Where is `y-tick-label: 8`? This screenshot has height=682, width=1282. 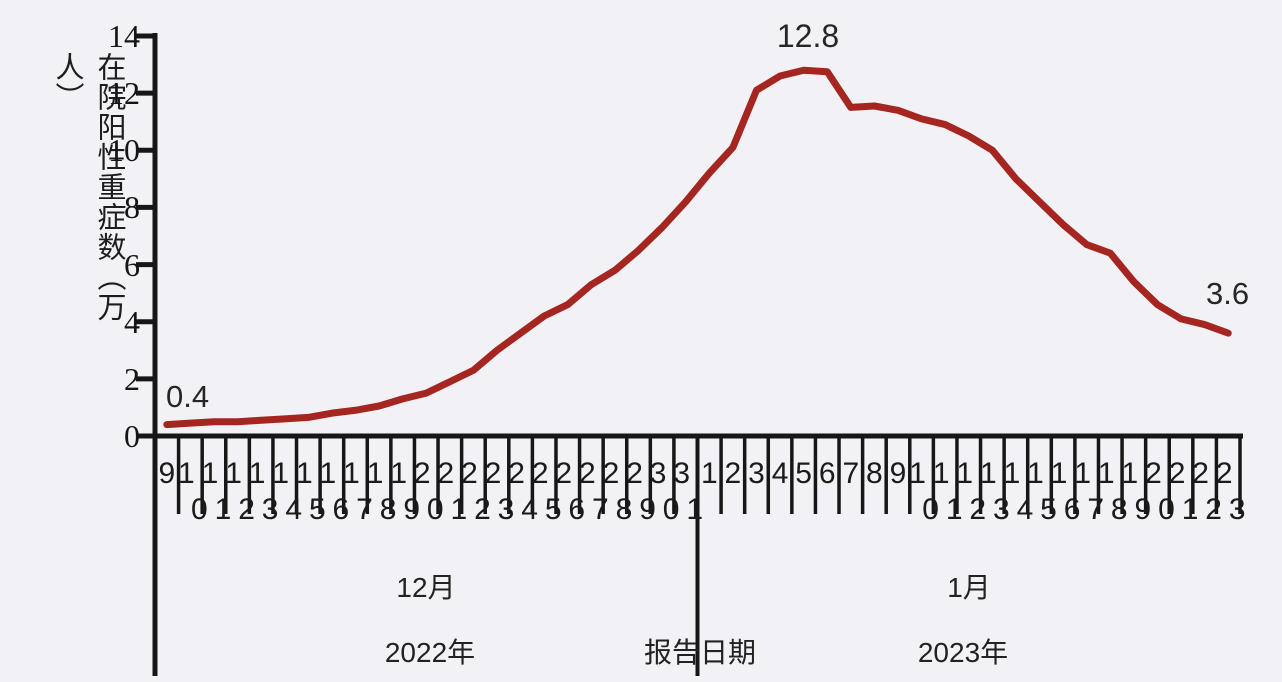
y-tick-label: 8 is located at coordinates (132, 207).